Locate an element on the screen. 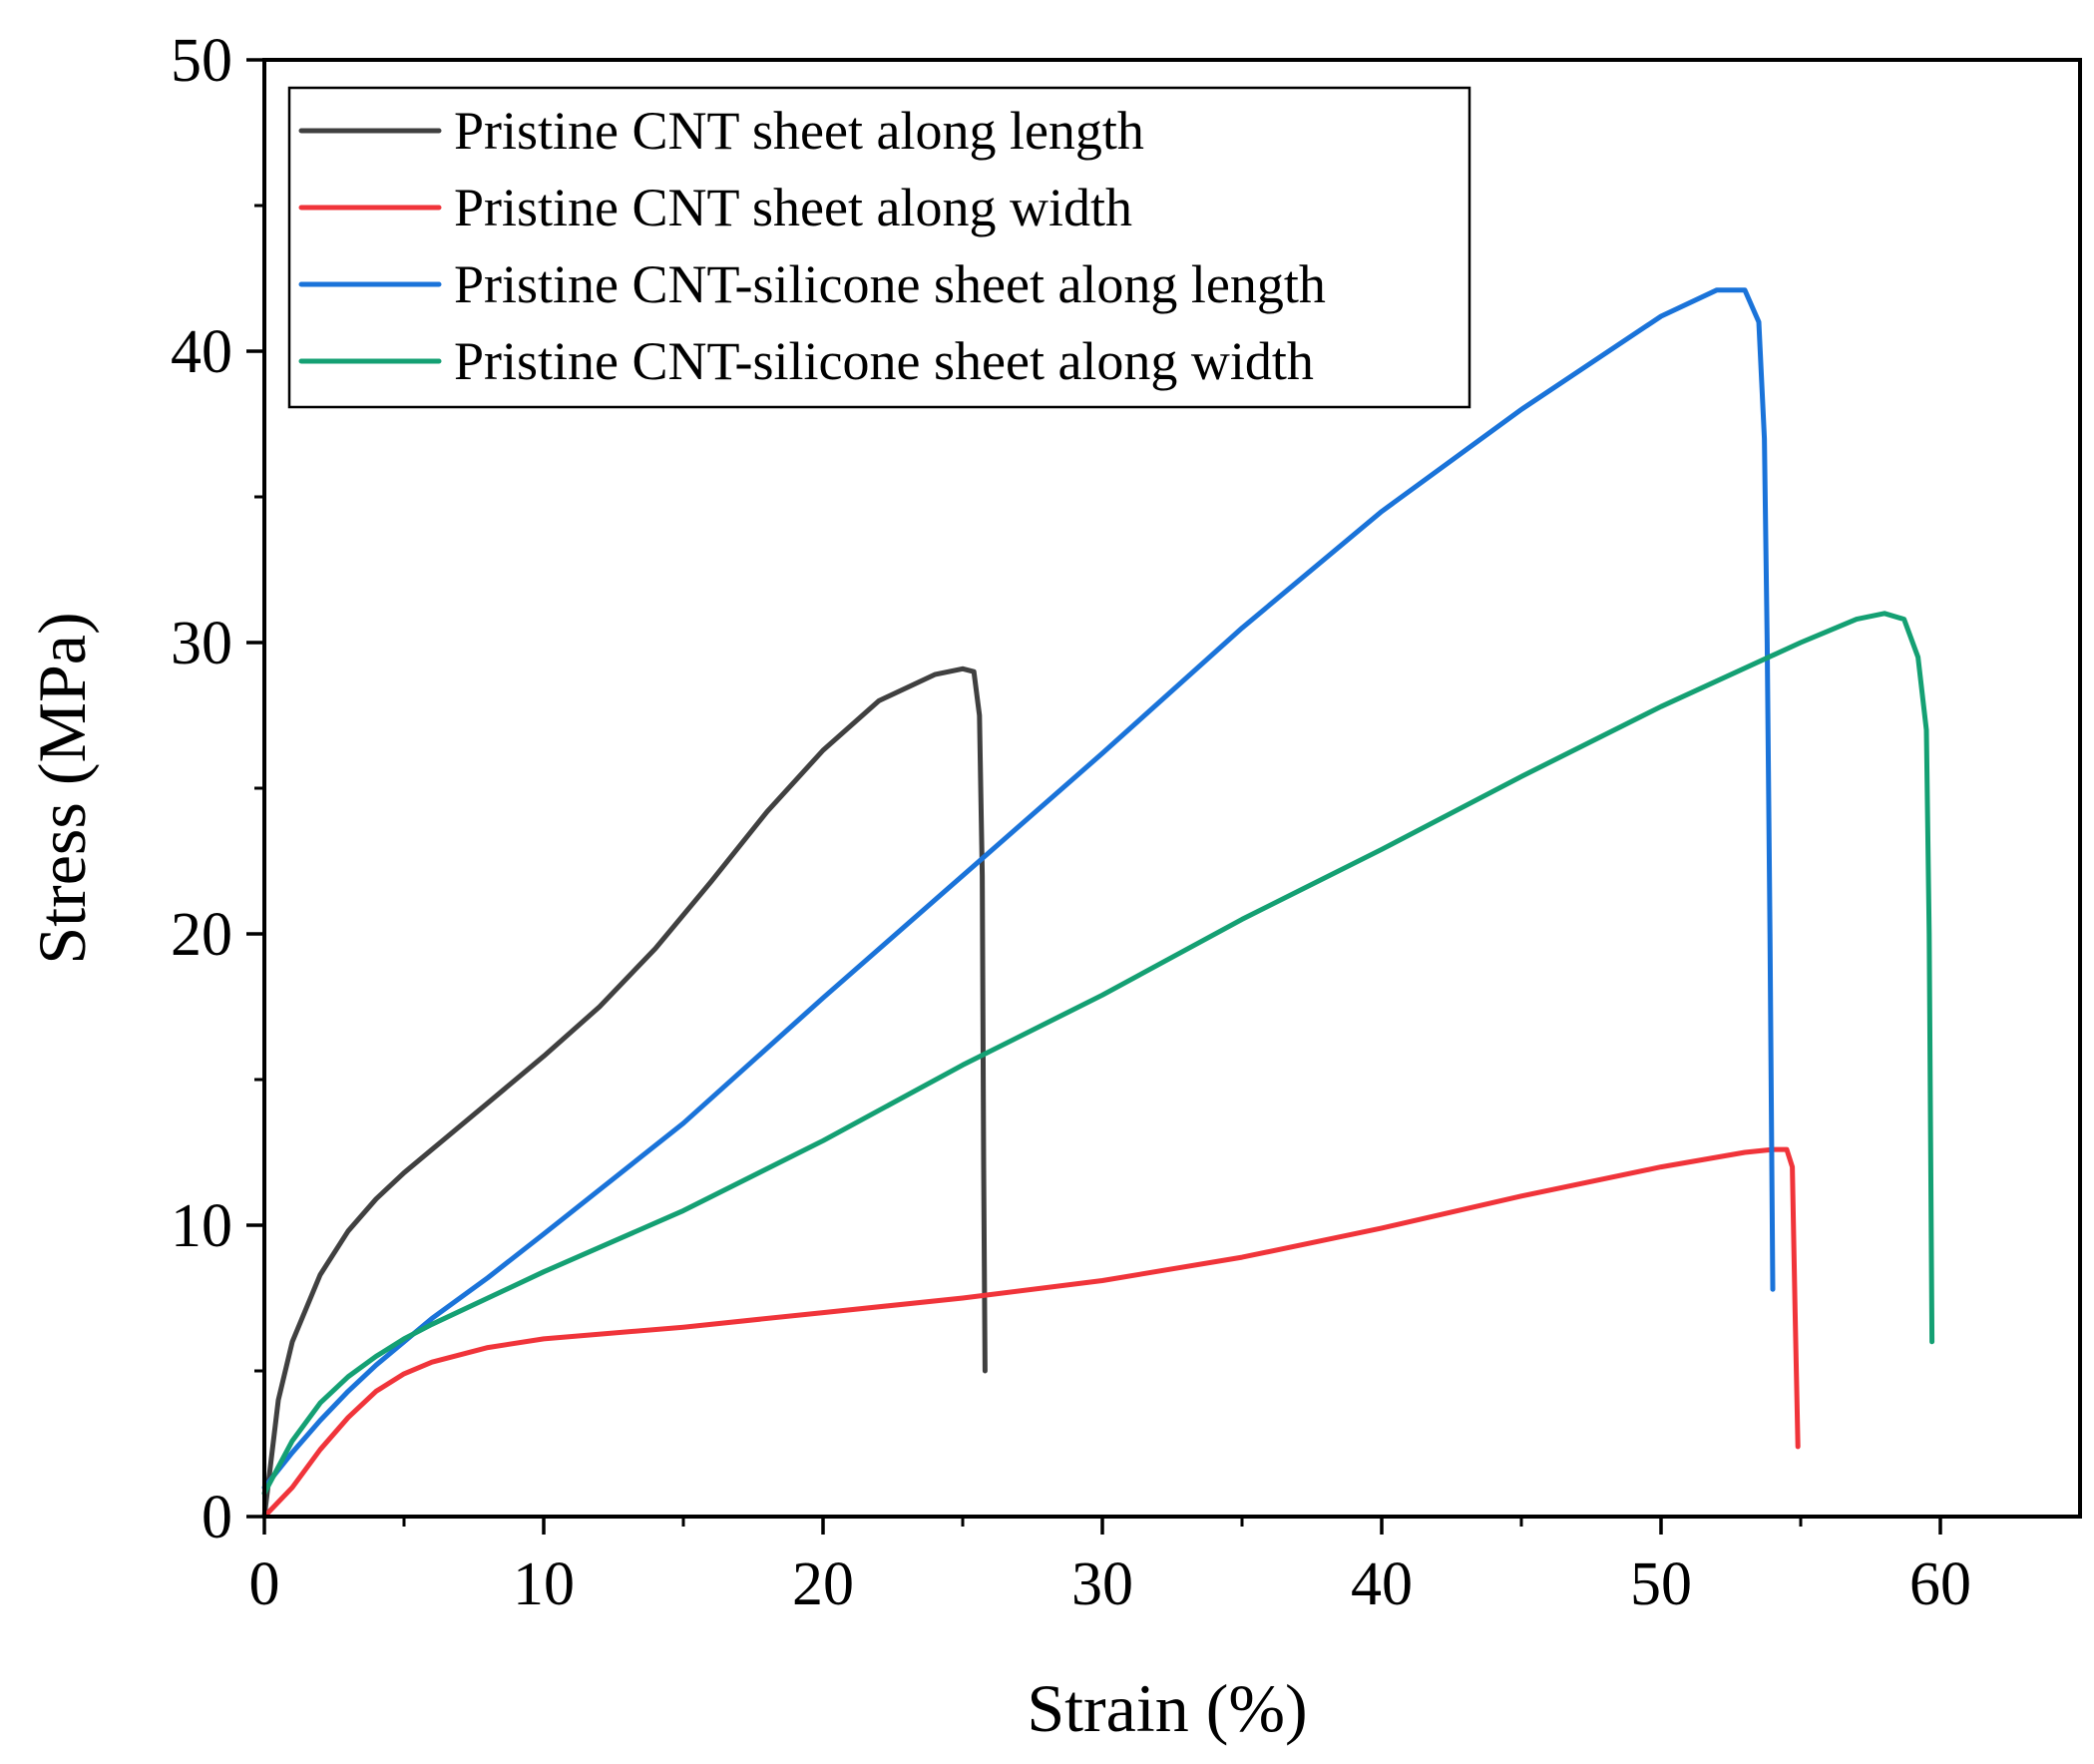 The width and height of the screenshot is (2094, 1764). legend-box is located at coordinates (879, 247).